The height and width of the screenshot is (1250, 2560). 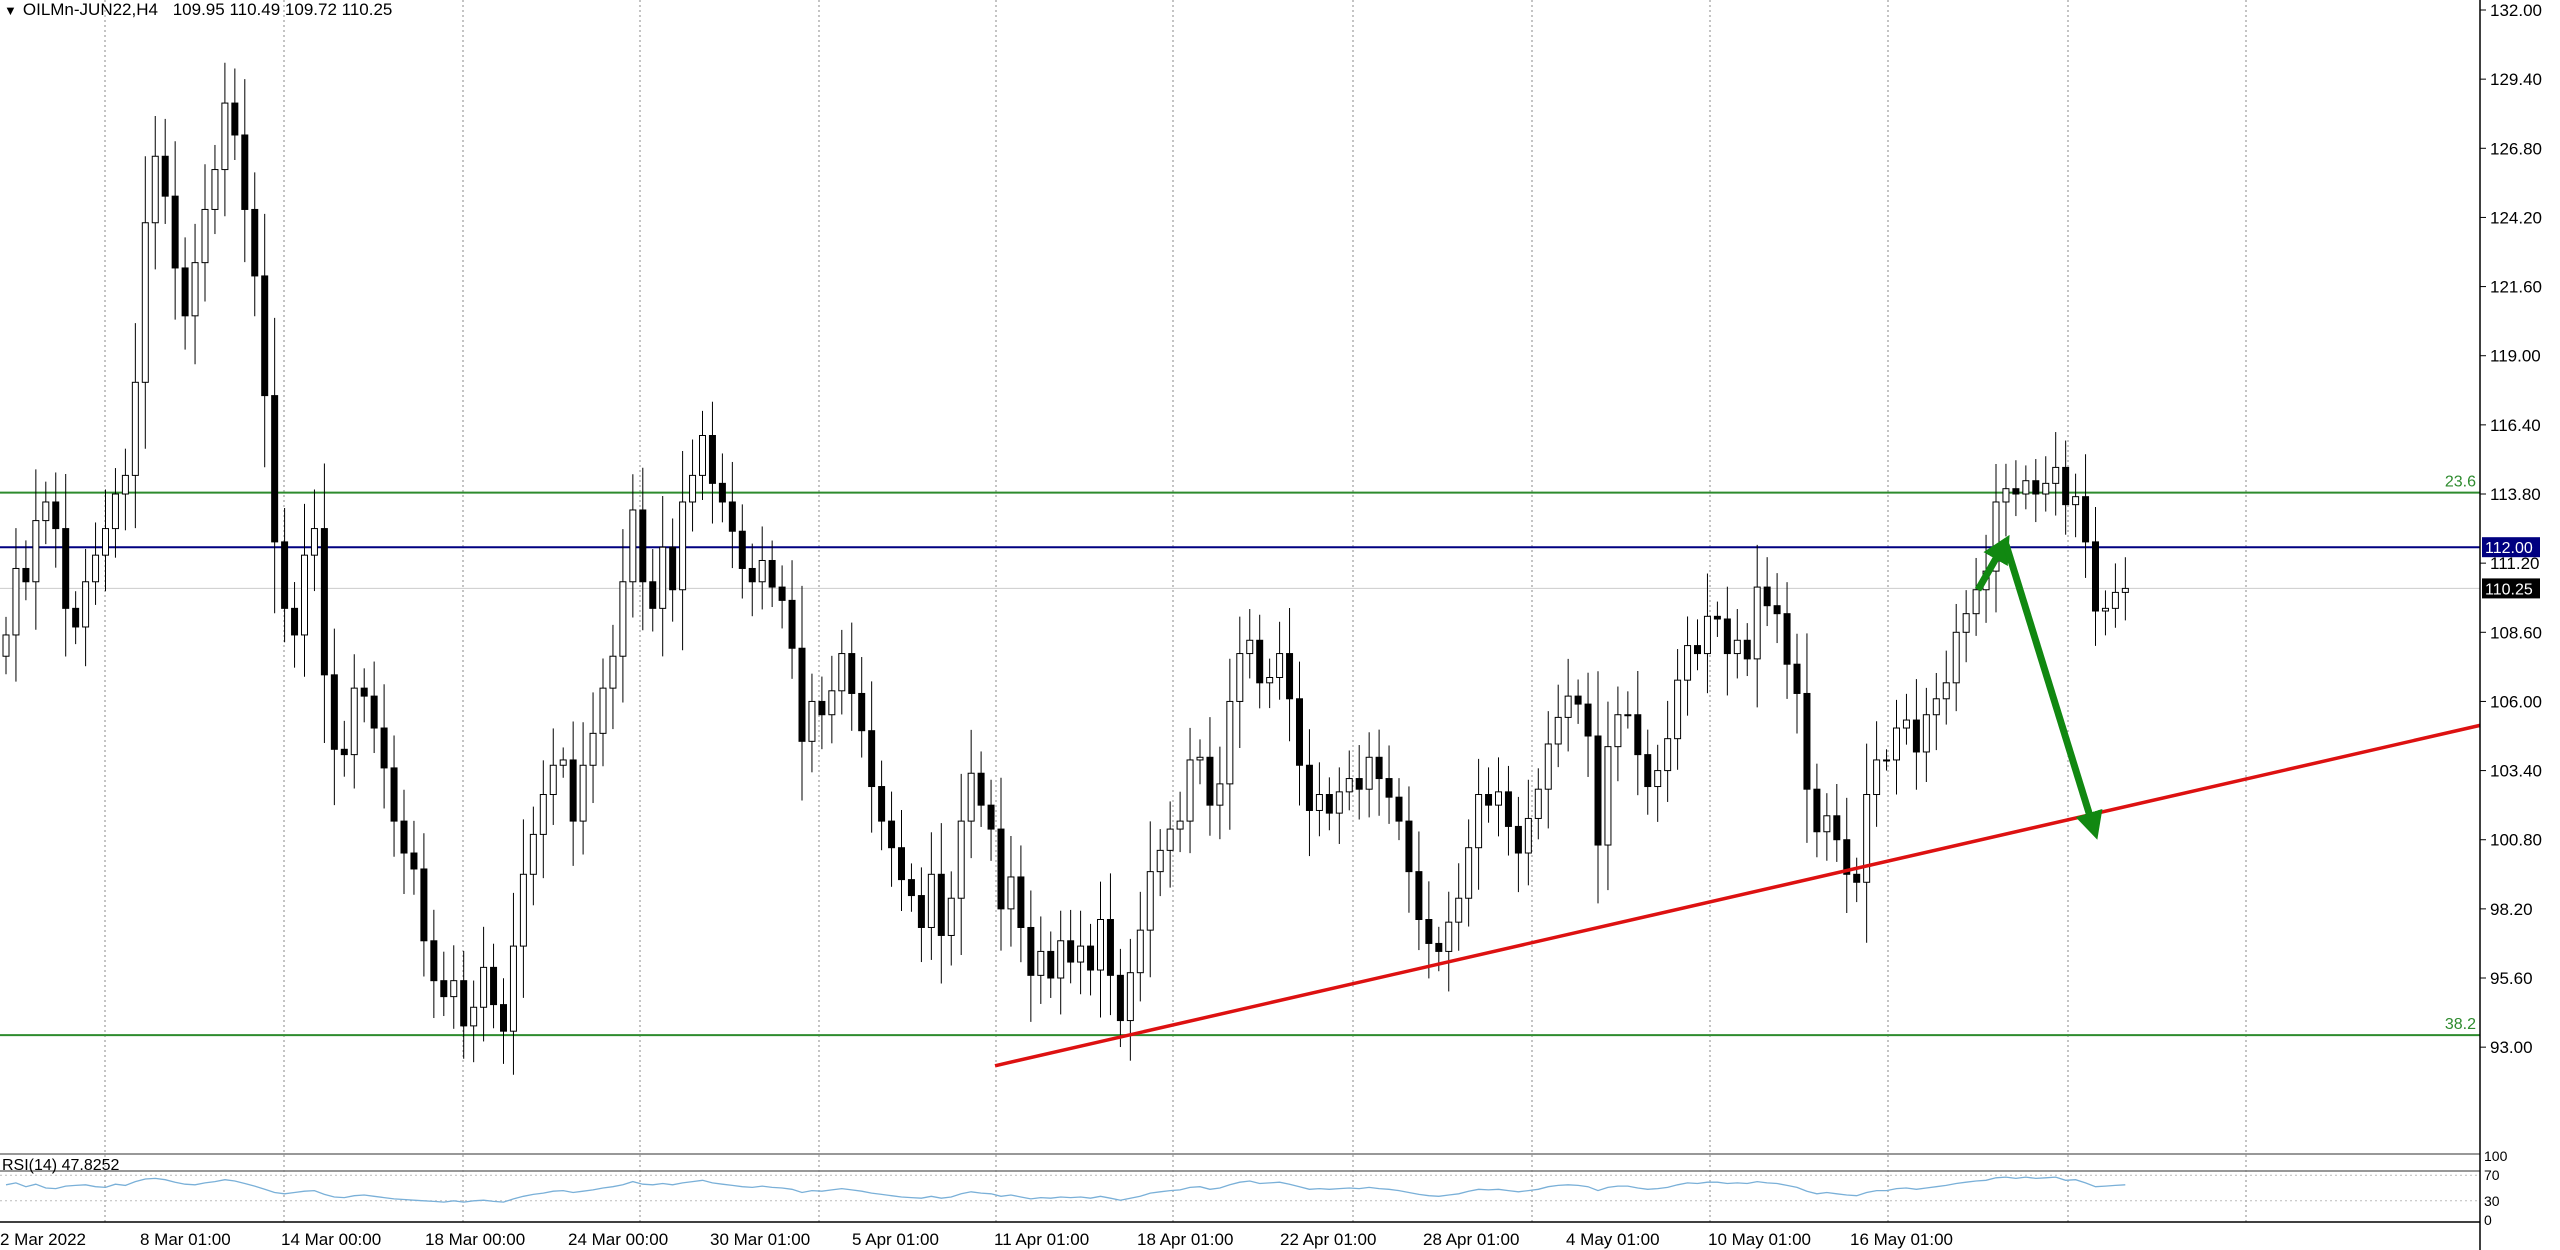 I want to click on time-tick-label: 14 Mar 00:00, so click(x=331, y=1239).